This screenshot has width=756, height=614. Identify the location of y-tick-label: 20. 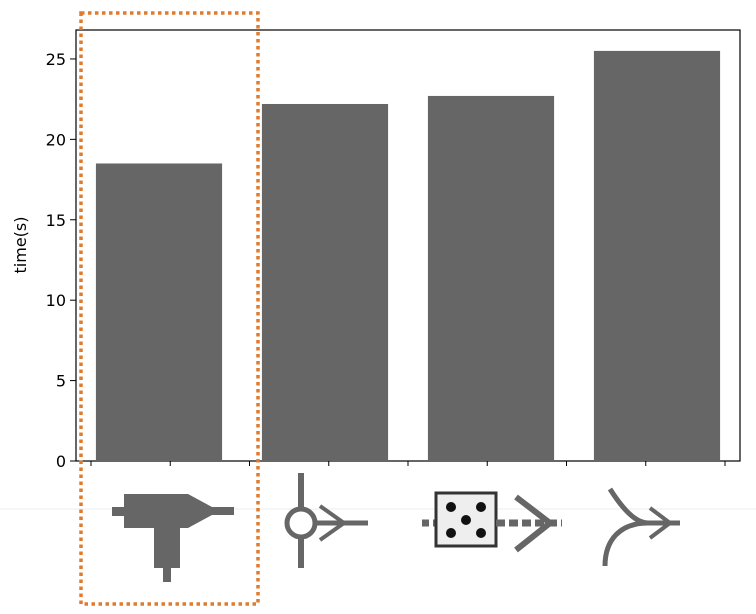
(56, 139).